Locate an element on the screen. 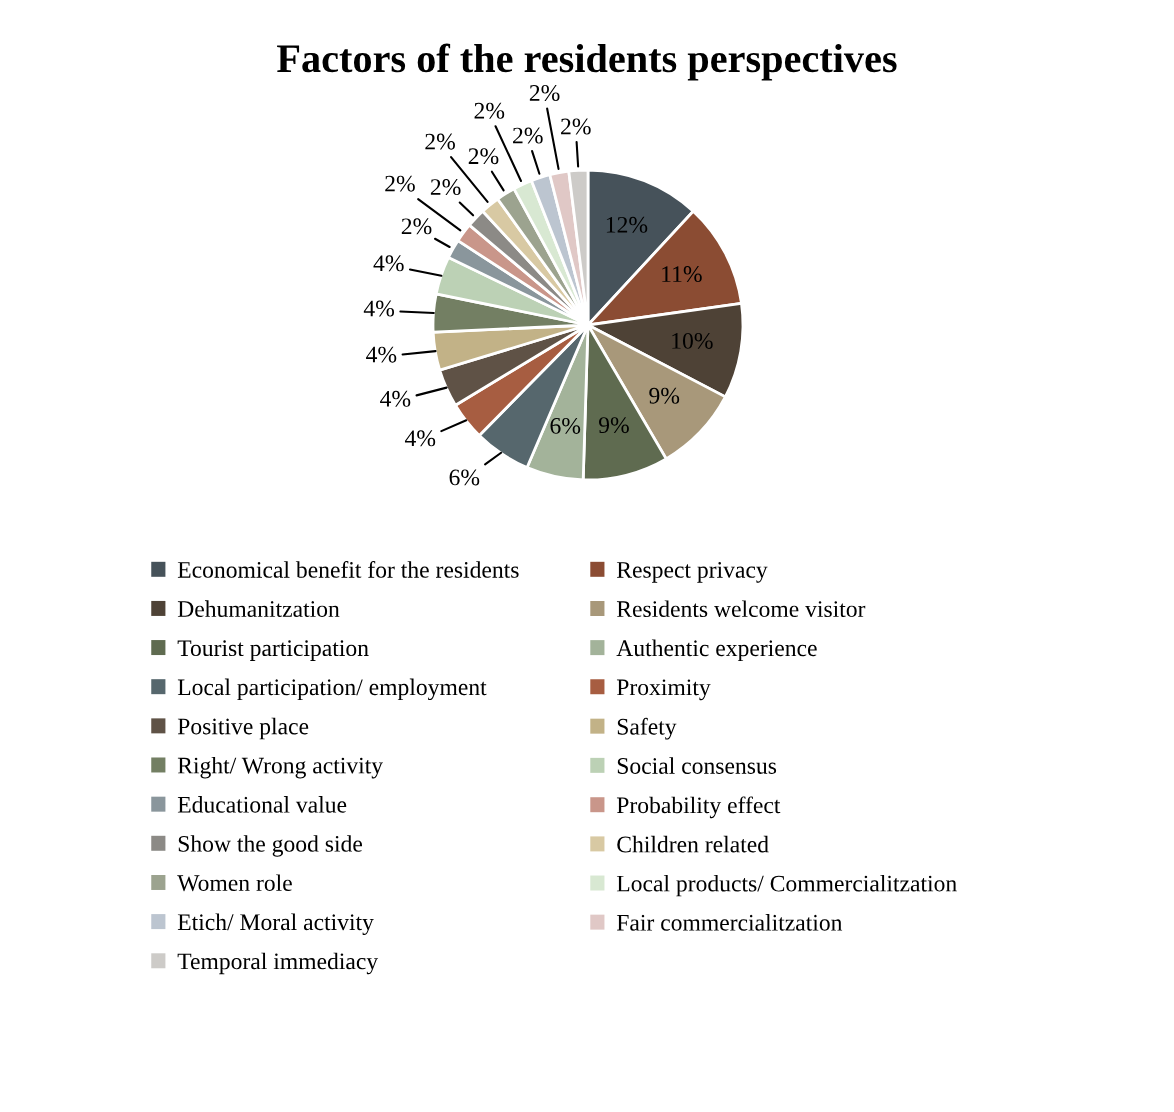 This screenshot has height=1112, width=1174. legend-label: Dehumanitzation is located at coordinates (258, 608).